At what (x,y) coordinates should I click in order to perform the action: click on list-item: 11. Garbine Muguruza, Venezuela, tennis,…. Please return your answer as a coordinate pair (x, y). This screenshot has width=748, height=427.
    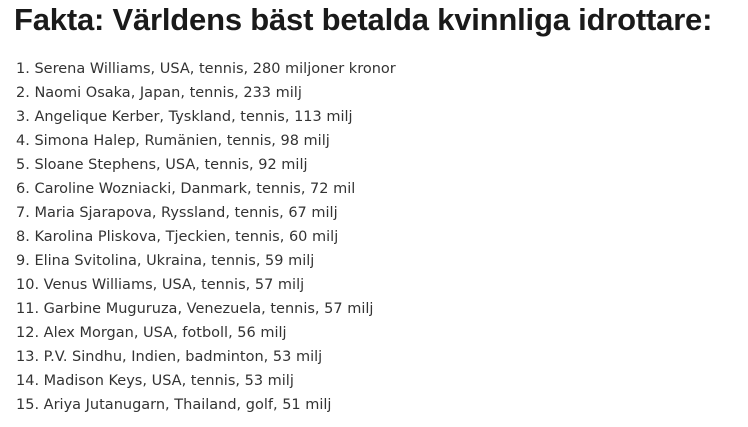
    Looking at the image, I should click on (195, 309).